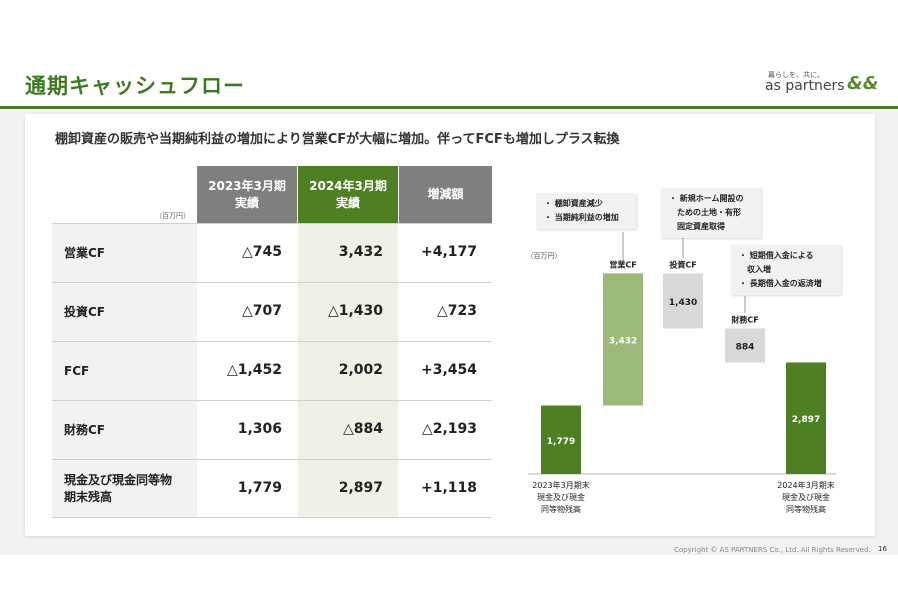  I want to click on highlight-column, so click(348, 370).